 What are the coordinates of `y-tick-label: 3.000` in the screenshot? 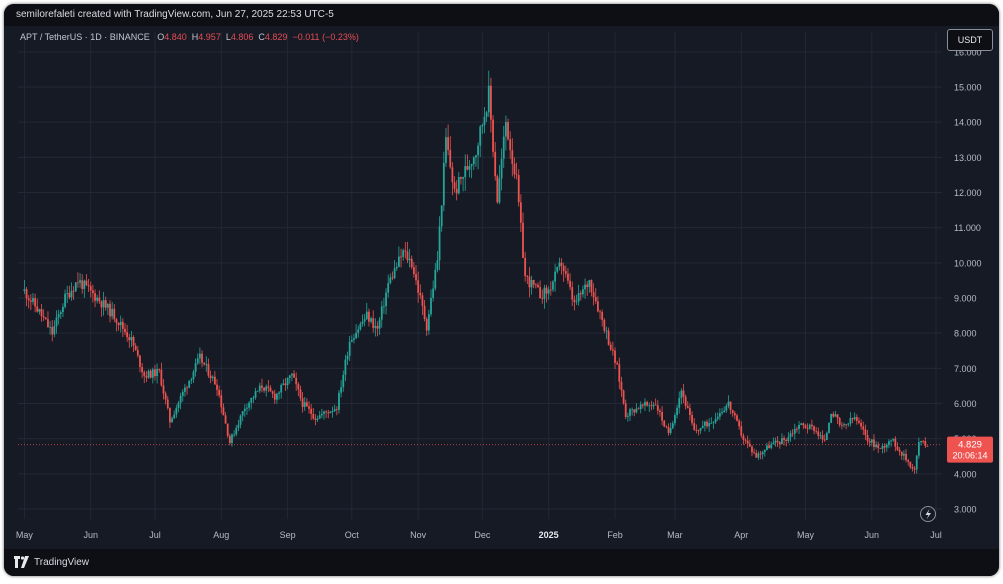 It's located at (965, 510).